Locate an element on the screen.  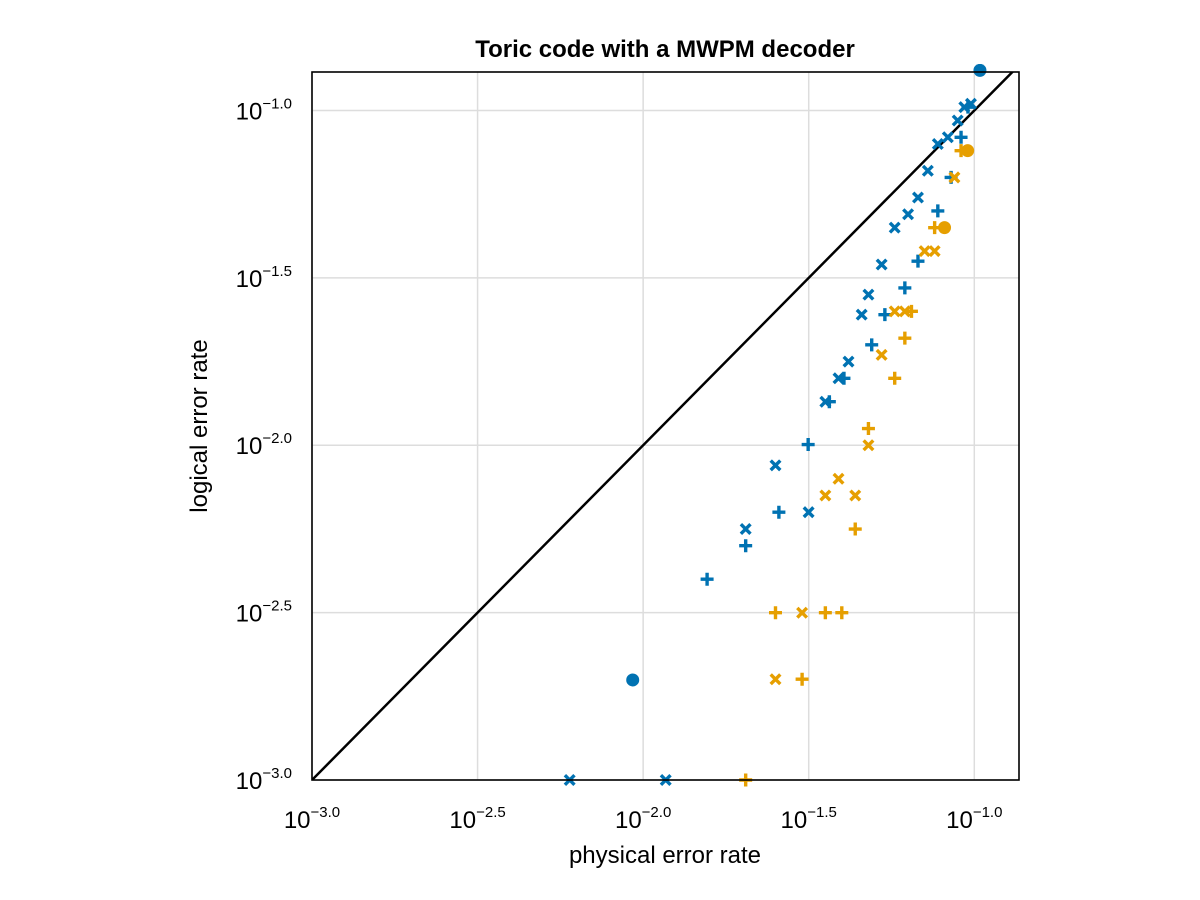
y-tick-labels: 10−3.0 10−2.5 10−2.0 10−1.5 10−1.0 is located at coordinates (264, 445).